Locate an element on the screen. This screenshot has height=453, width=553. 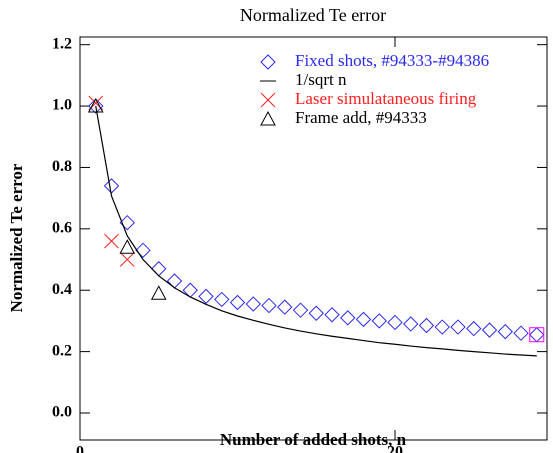
y-tick-label: 0.6 is located at coordinates (62, 228).